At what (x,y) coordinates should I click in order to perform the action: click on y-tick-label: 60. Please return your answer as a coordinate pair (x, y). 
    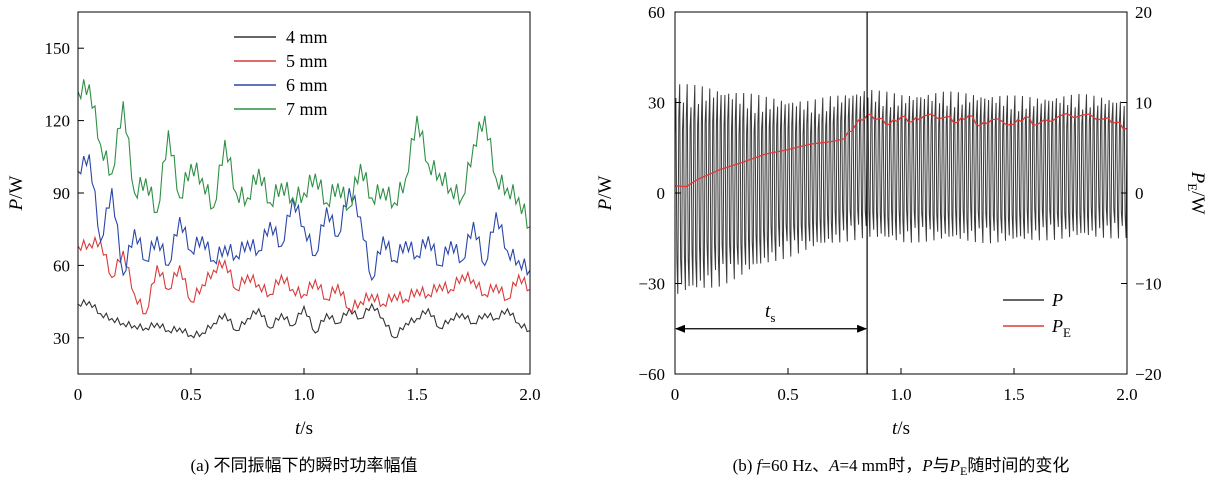
    Looking at the image, I should click on (61, 265).